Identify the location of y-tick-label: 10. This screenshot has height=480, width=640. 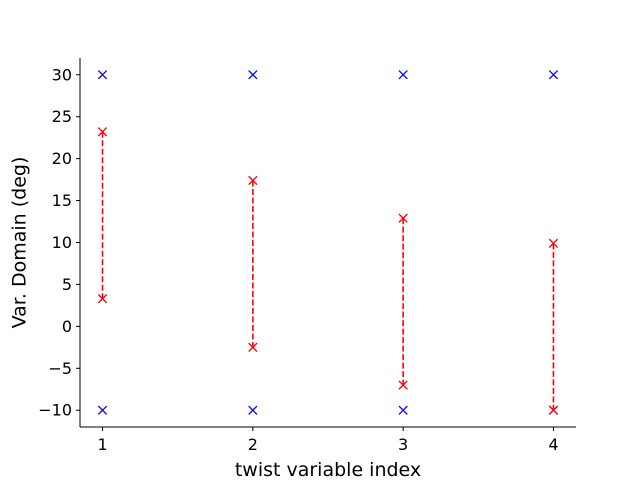
(62, 242).